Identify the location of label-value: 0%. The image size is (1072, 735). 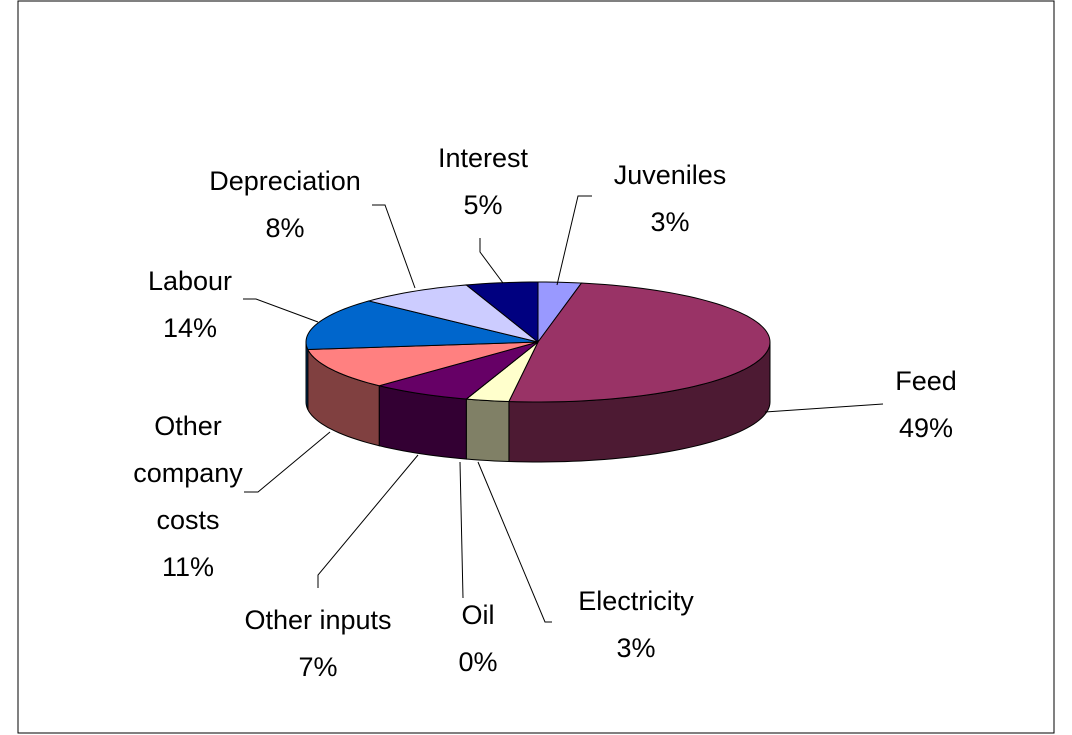
(478, 662).